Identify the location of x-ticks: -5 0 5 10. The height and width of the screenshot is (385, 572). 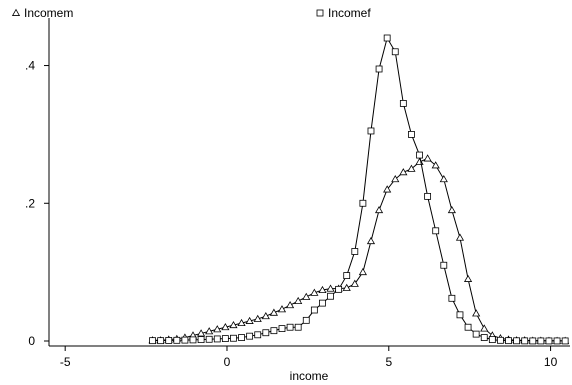
(309, 357).